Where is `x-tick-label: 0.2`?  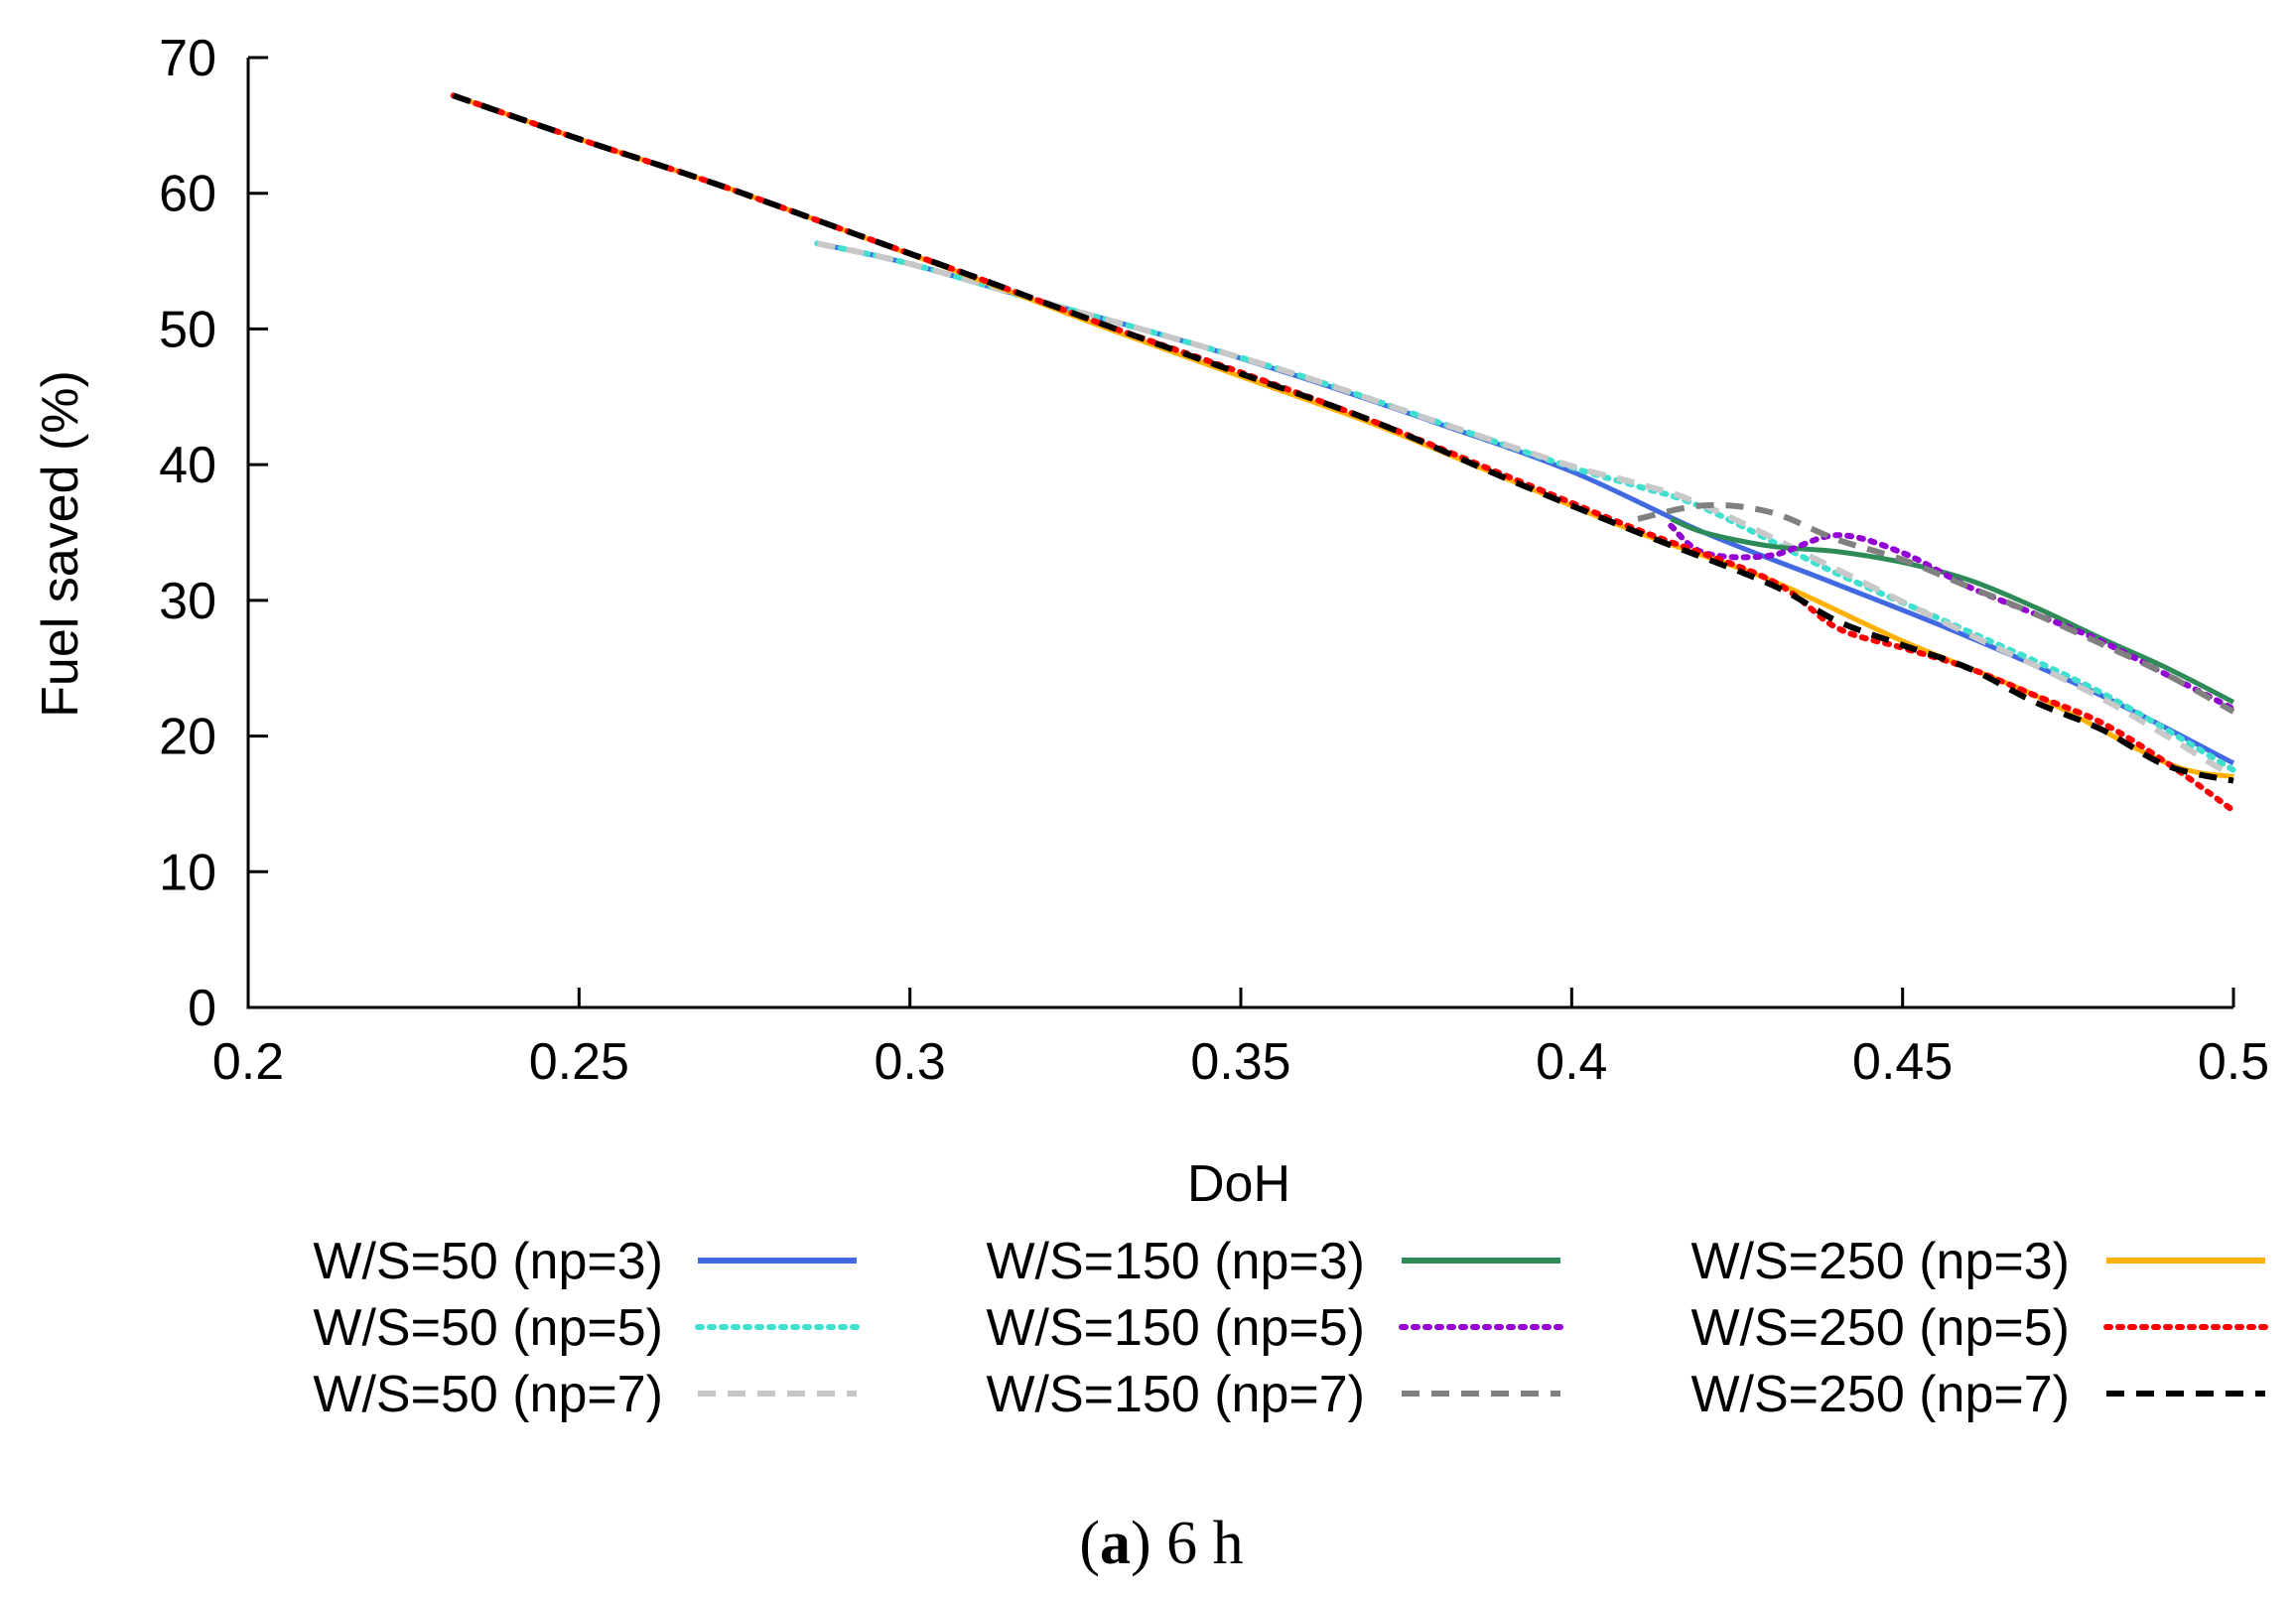
x-tick-label: 0.2 is located at coordinates (248, 1062).